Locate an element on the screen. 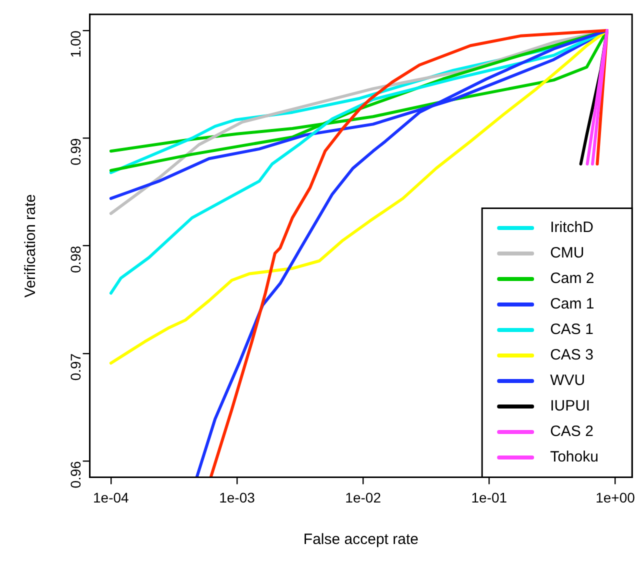 The height and width of the screenshot is (567, 641). y-tick-label: 0.99 is located at coordinates (76, 152).